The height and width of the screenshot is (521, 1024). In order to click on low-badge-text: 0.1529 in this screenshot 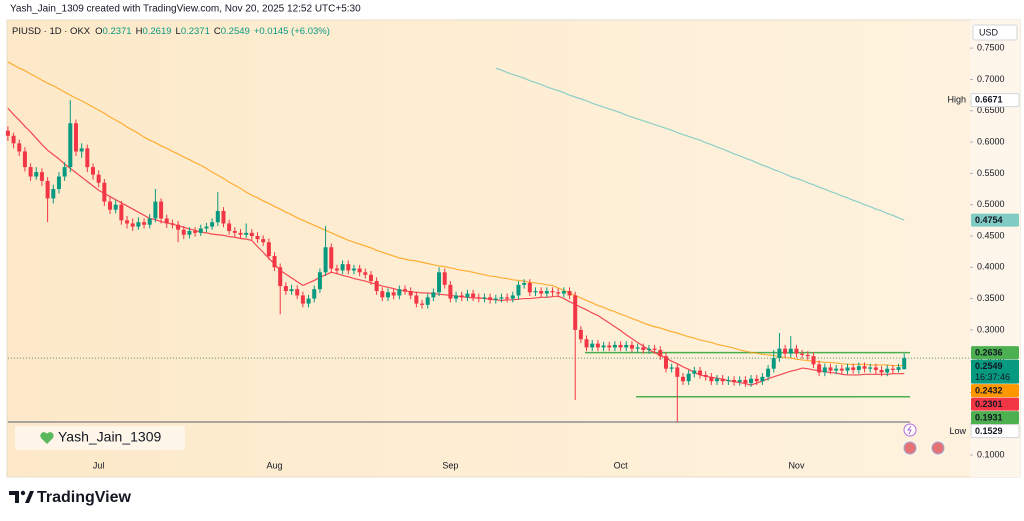, I will do `click(989, 431)`.